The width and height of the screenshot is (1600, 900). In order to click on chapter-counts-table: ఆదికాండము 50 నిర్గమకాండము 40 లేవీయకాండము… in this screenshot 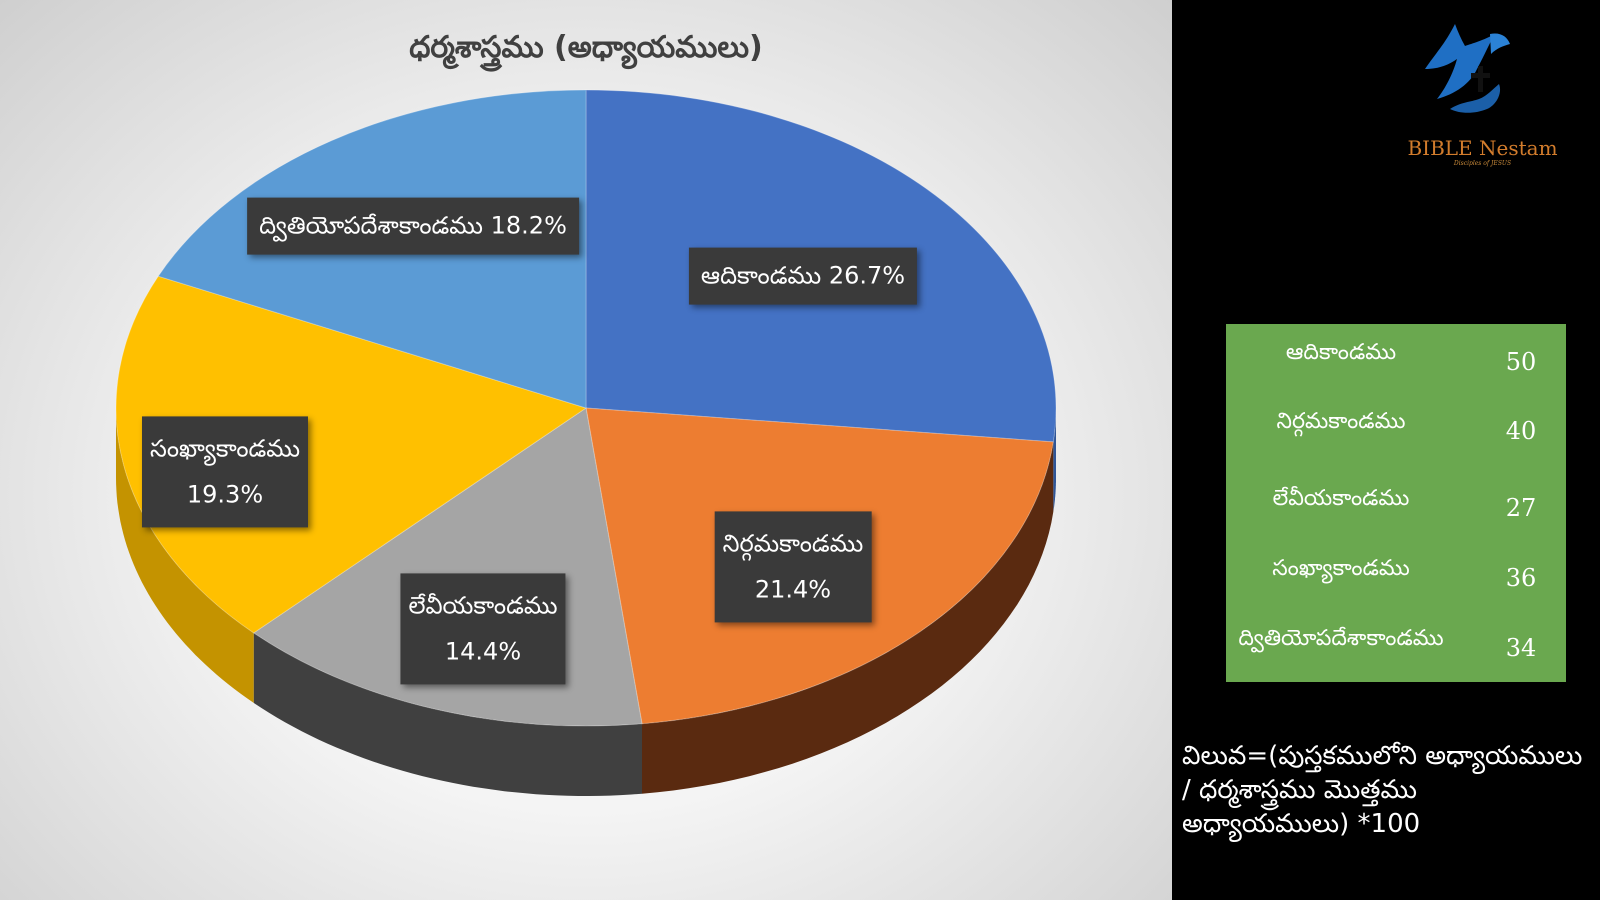, I will do `click(1396, 503)`.